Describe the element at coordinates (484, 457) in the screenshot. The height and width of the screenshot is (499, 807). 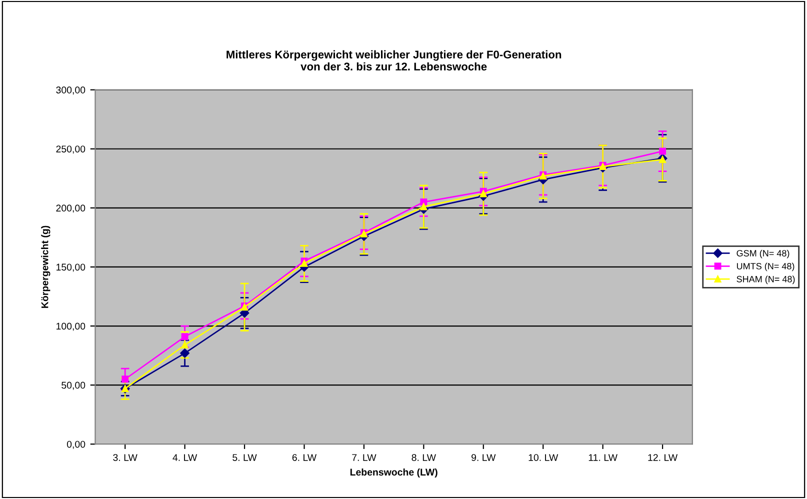
I see `x-tick-label: 9. LW` at that location.